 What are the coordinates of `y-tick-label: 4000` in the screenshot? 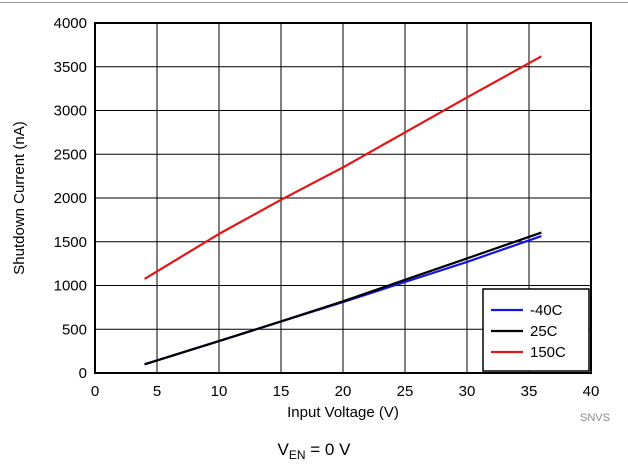 It's located at (70, 23).